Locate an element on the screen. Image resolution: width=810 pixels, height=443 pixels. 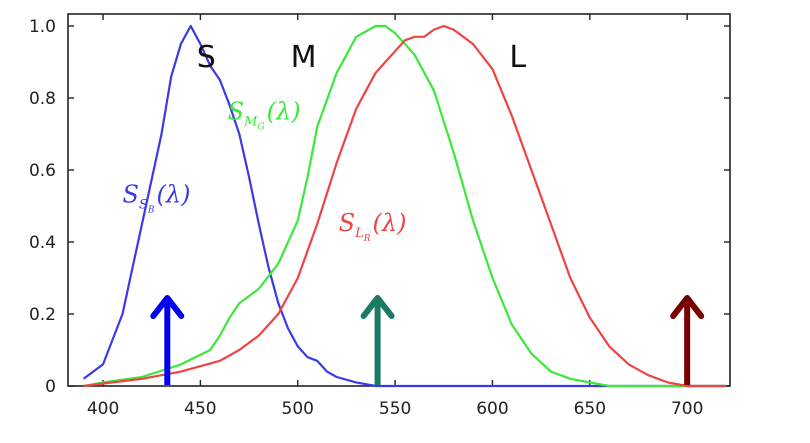
series-label-S: SSB(λ) is located at coordinates (157, 197).